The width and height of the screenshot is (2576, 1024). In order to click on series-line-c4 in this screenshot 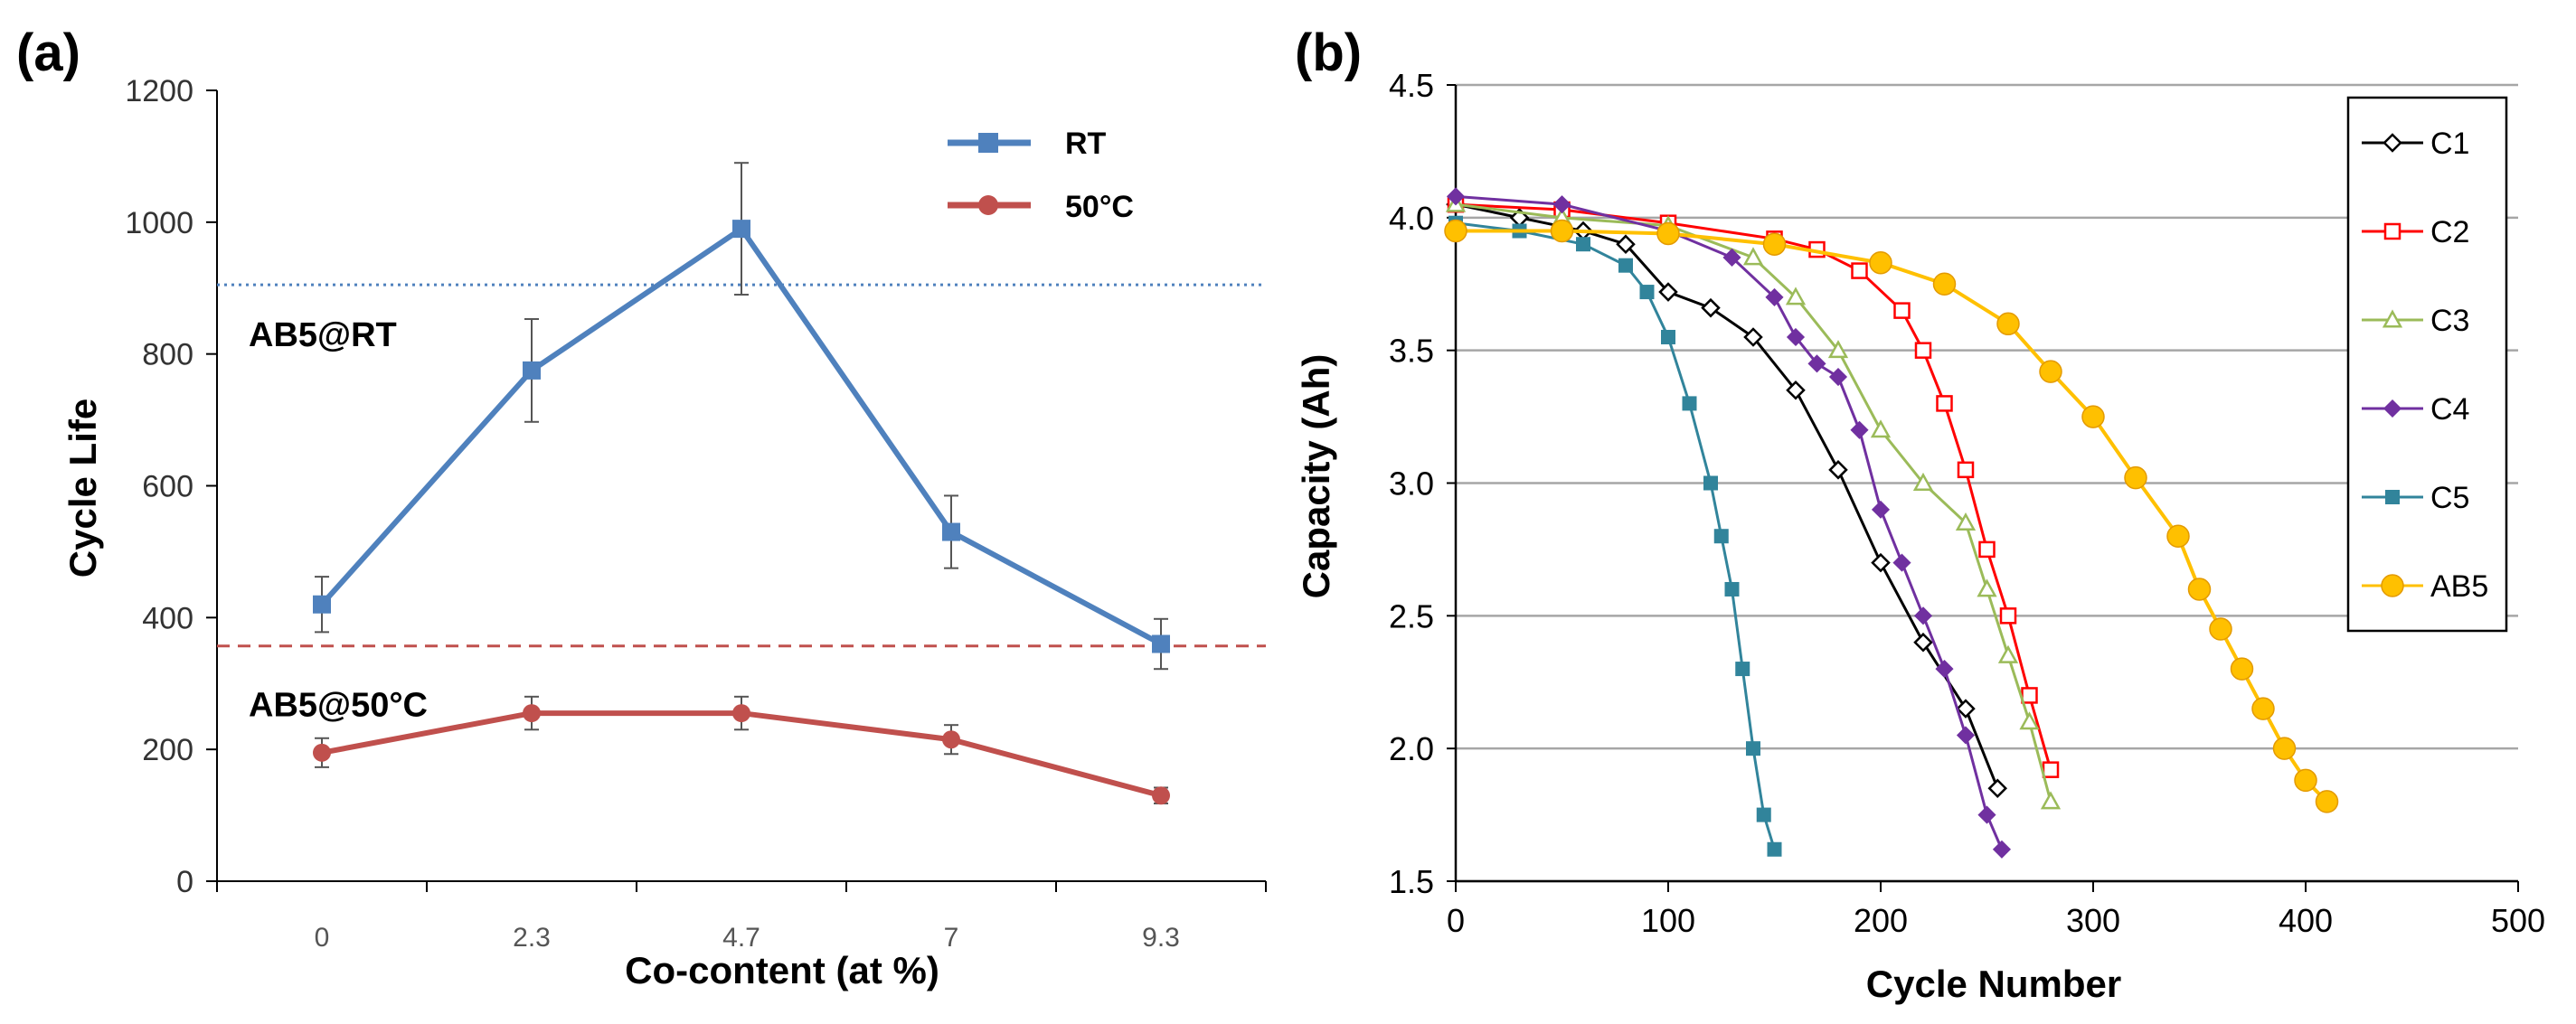, I will do `click(1729, 522)`.